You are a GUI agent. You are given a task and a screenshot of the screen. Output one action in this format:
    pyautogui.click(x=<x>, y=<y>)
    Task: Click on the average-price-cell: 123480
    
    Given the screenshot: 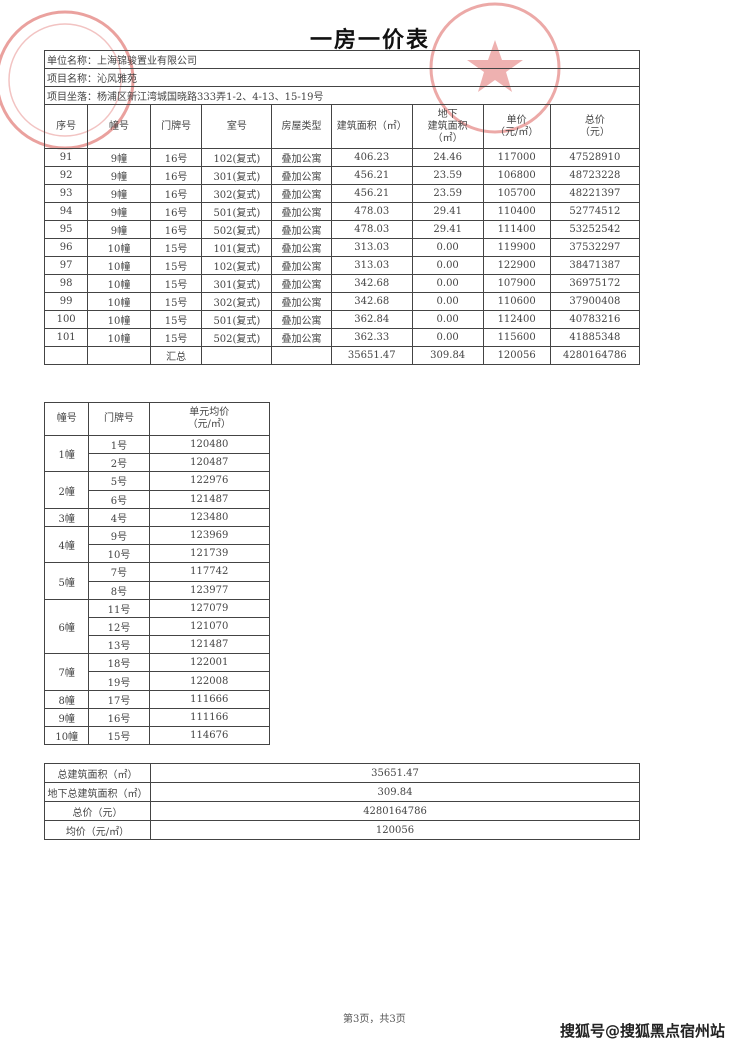 What is the action you would take?
    pyautogui.click(x=209, y=517)
    